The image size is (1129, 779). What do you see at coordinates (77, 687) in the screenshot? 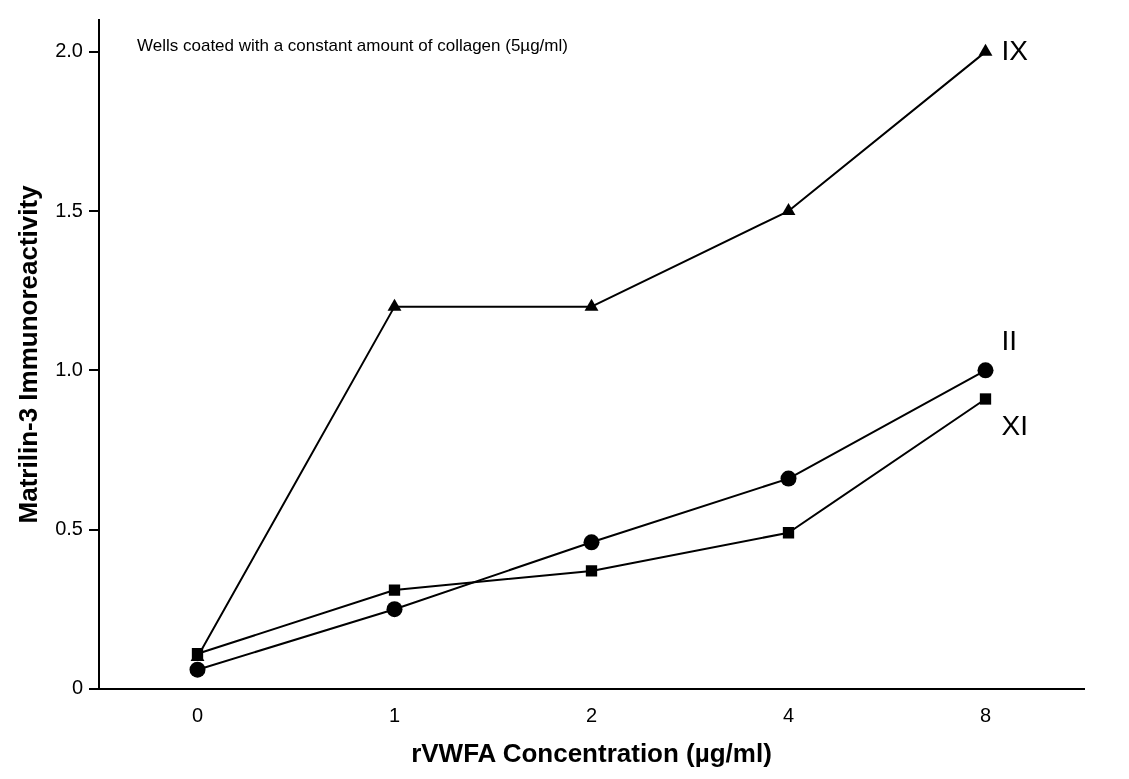
I see `y-tick-label: 0` at bounding box center [77, 687].